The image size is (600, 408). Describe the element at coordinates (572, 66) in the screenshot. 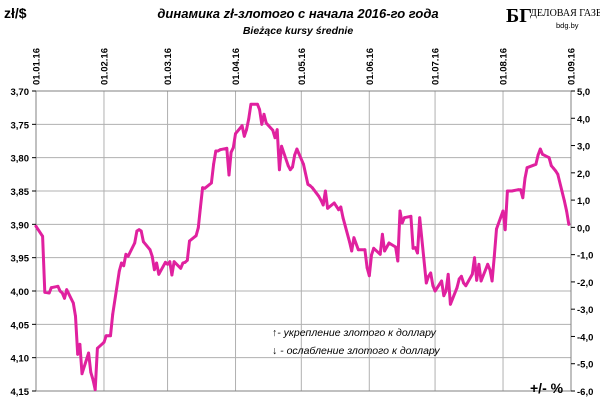

I see `x-tick-label: 01.09.16` at that location.